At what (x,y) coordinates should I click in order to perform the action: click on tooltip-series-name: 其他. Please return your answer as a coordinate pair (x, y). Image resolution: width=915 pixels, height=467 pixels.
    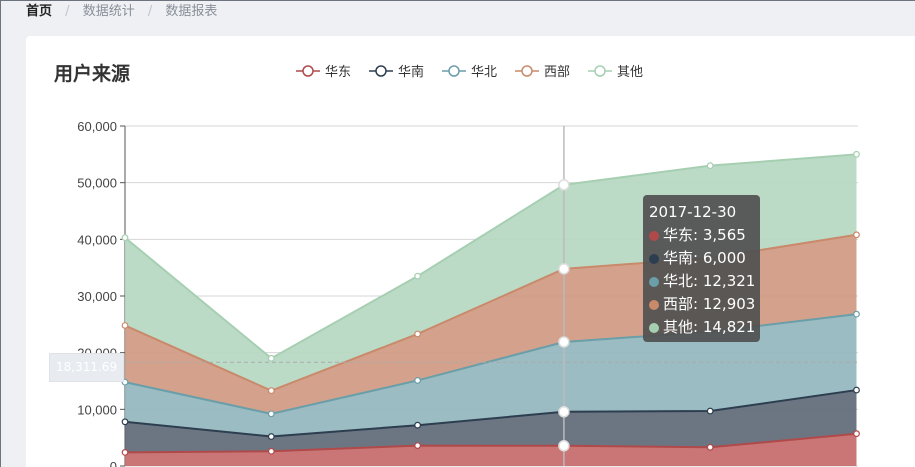
    Looking at the image, I should click on (678, 327).